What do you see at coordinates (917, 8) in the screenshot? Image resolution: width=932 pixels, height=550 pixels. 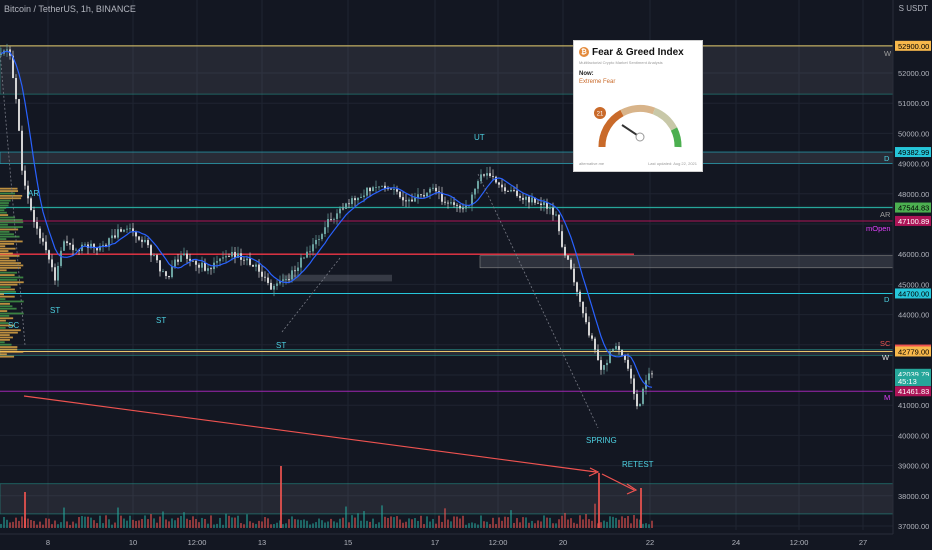 I see `currency-code: USDT` at bounding box center [917, 8].